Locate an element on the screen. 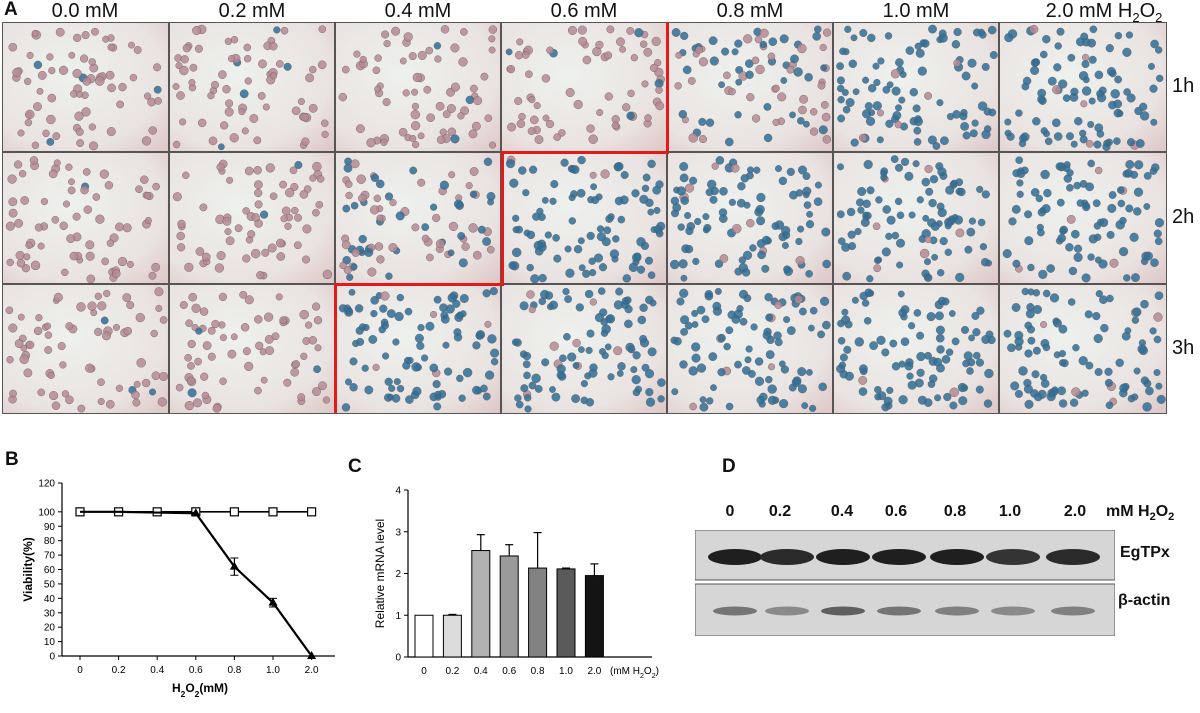 Image resolution: width=1200 pixels, height=713 pixels. y-tick-label: 50 is located at coordinates (50, 584).